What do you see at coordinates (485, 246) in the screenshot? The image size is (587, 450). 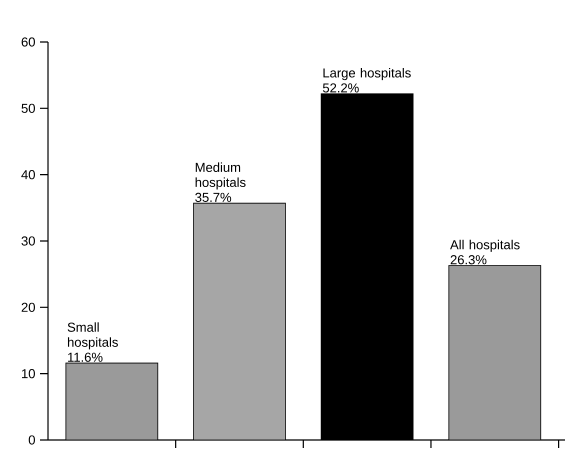 I see `x-tick-label: All hospitals` at bounding box center [485, 246].